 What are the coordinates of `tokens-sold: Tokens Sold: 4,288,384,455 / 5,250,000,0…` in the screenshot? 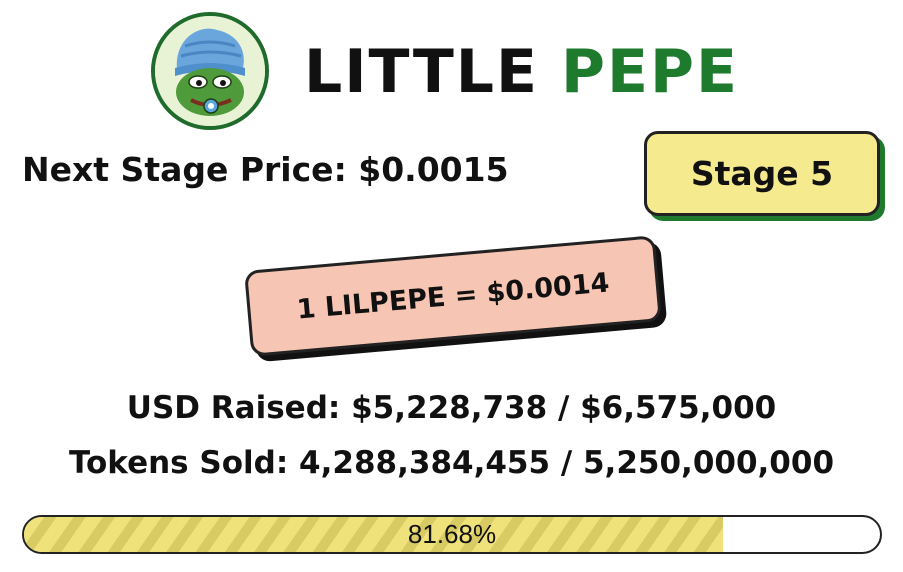 It's located at (451, 463).